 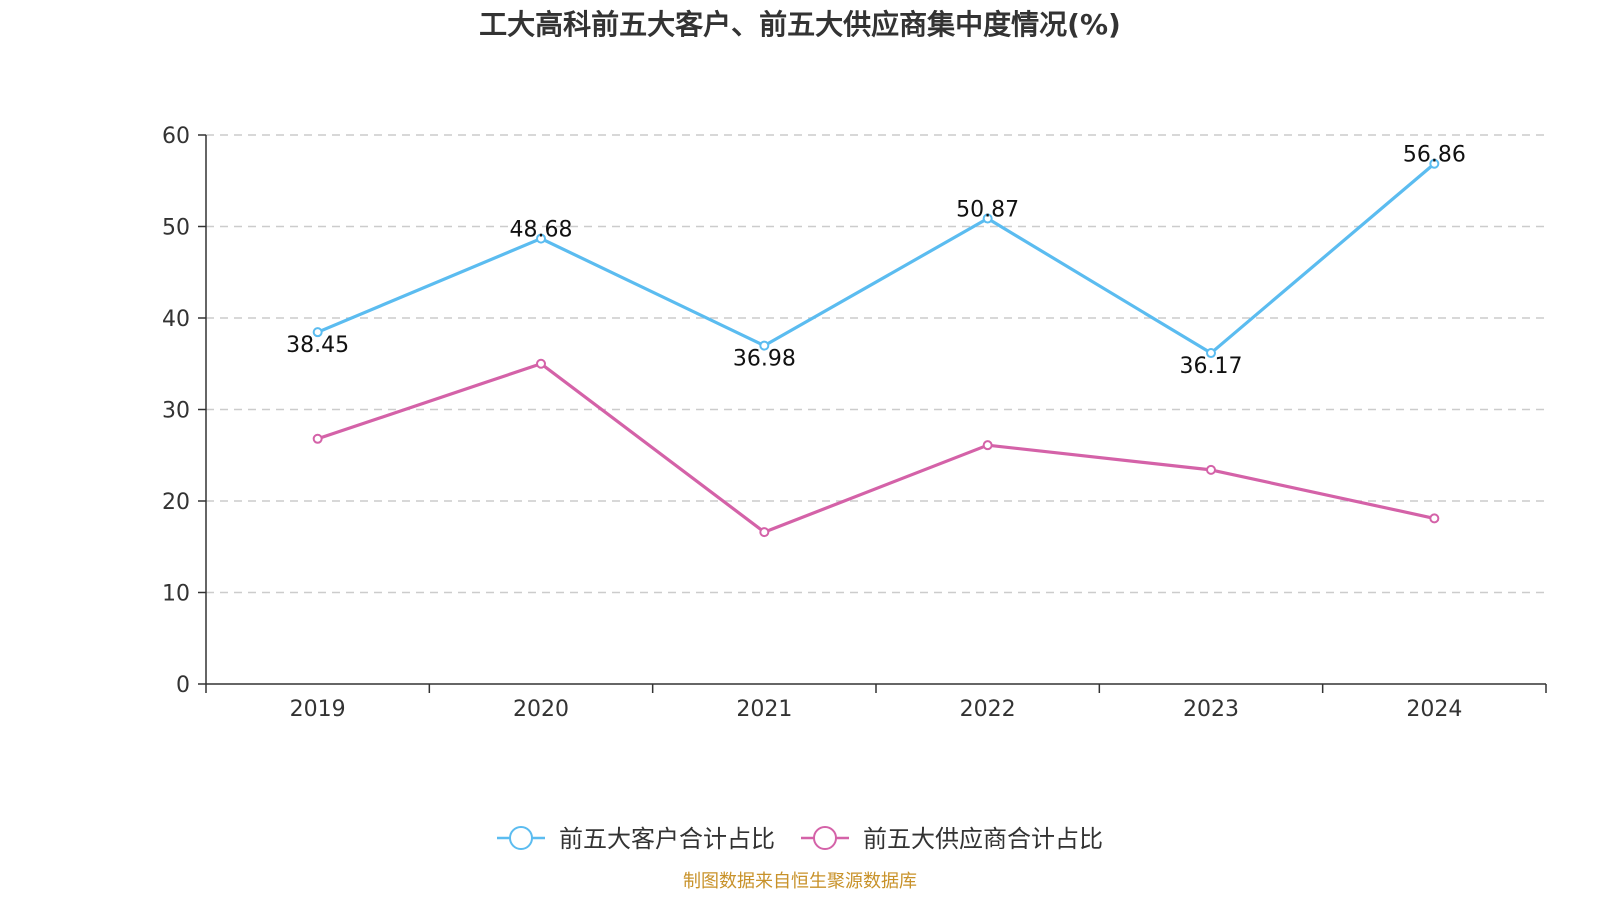 I want to click on data-label: 48.68, so click(x=541, y=230).